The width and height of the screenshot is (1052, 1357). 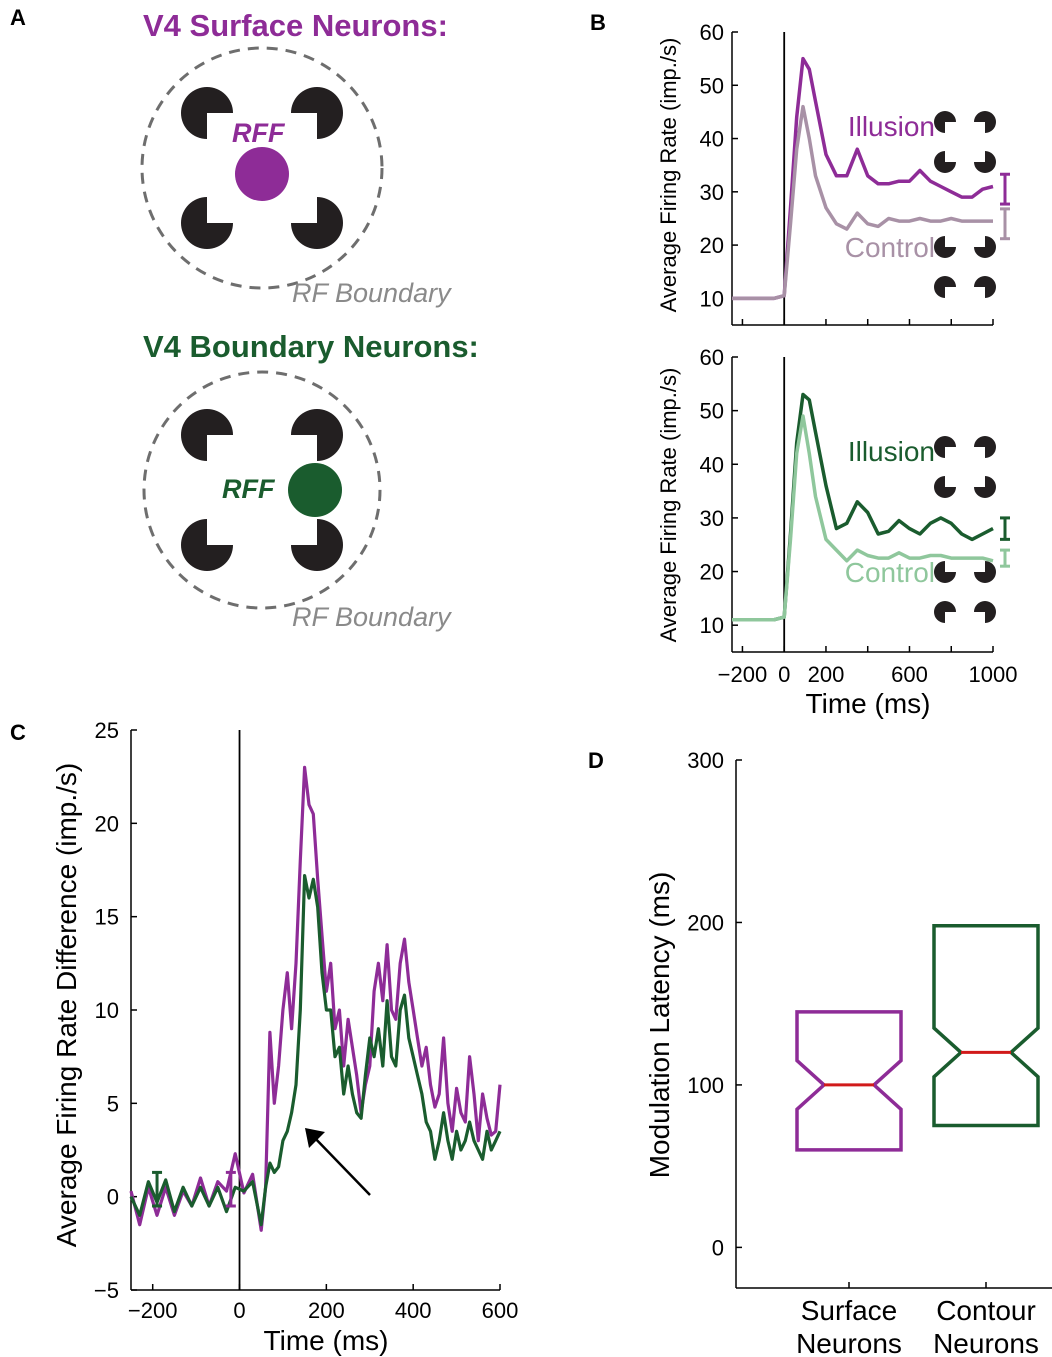 I want to click on surface-neurons-title: V4 Surface Neurons:, so click(x=295, y=25).